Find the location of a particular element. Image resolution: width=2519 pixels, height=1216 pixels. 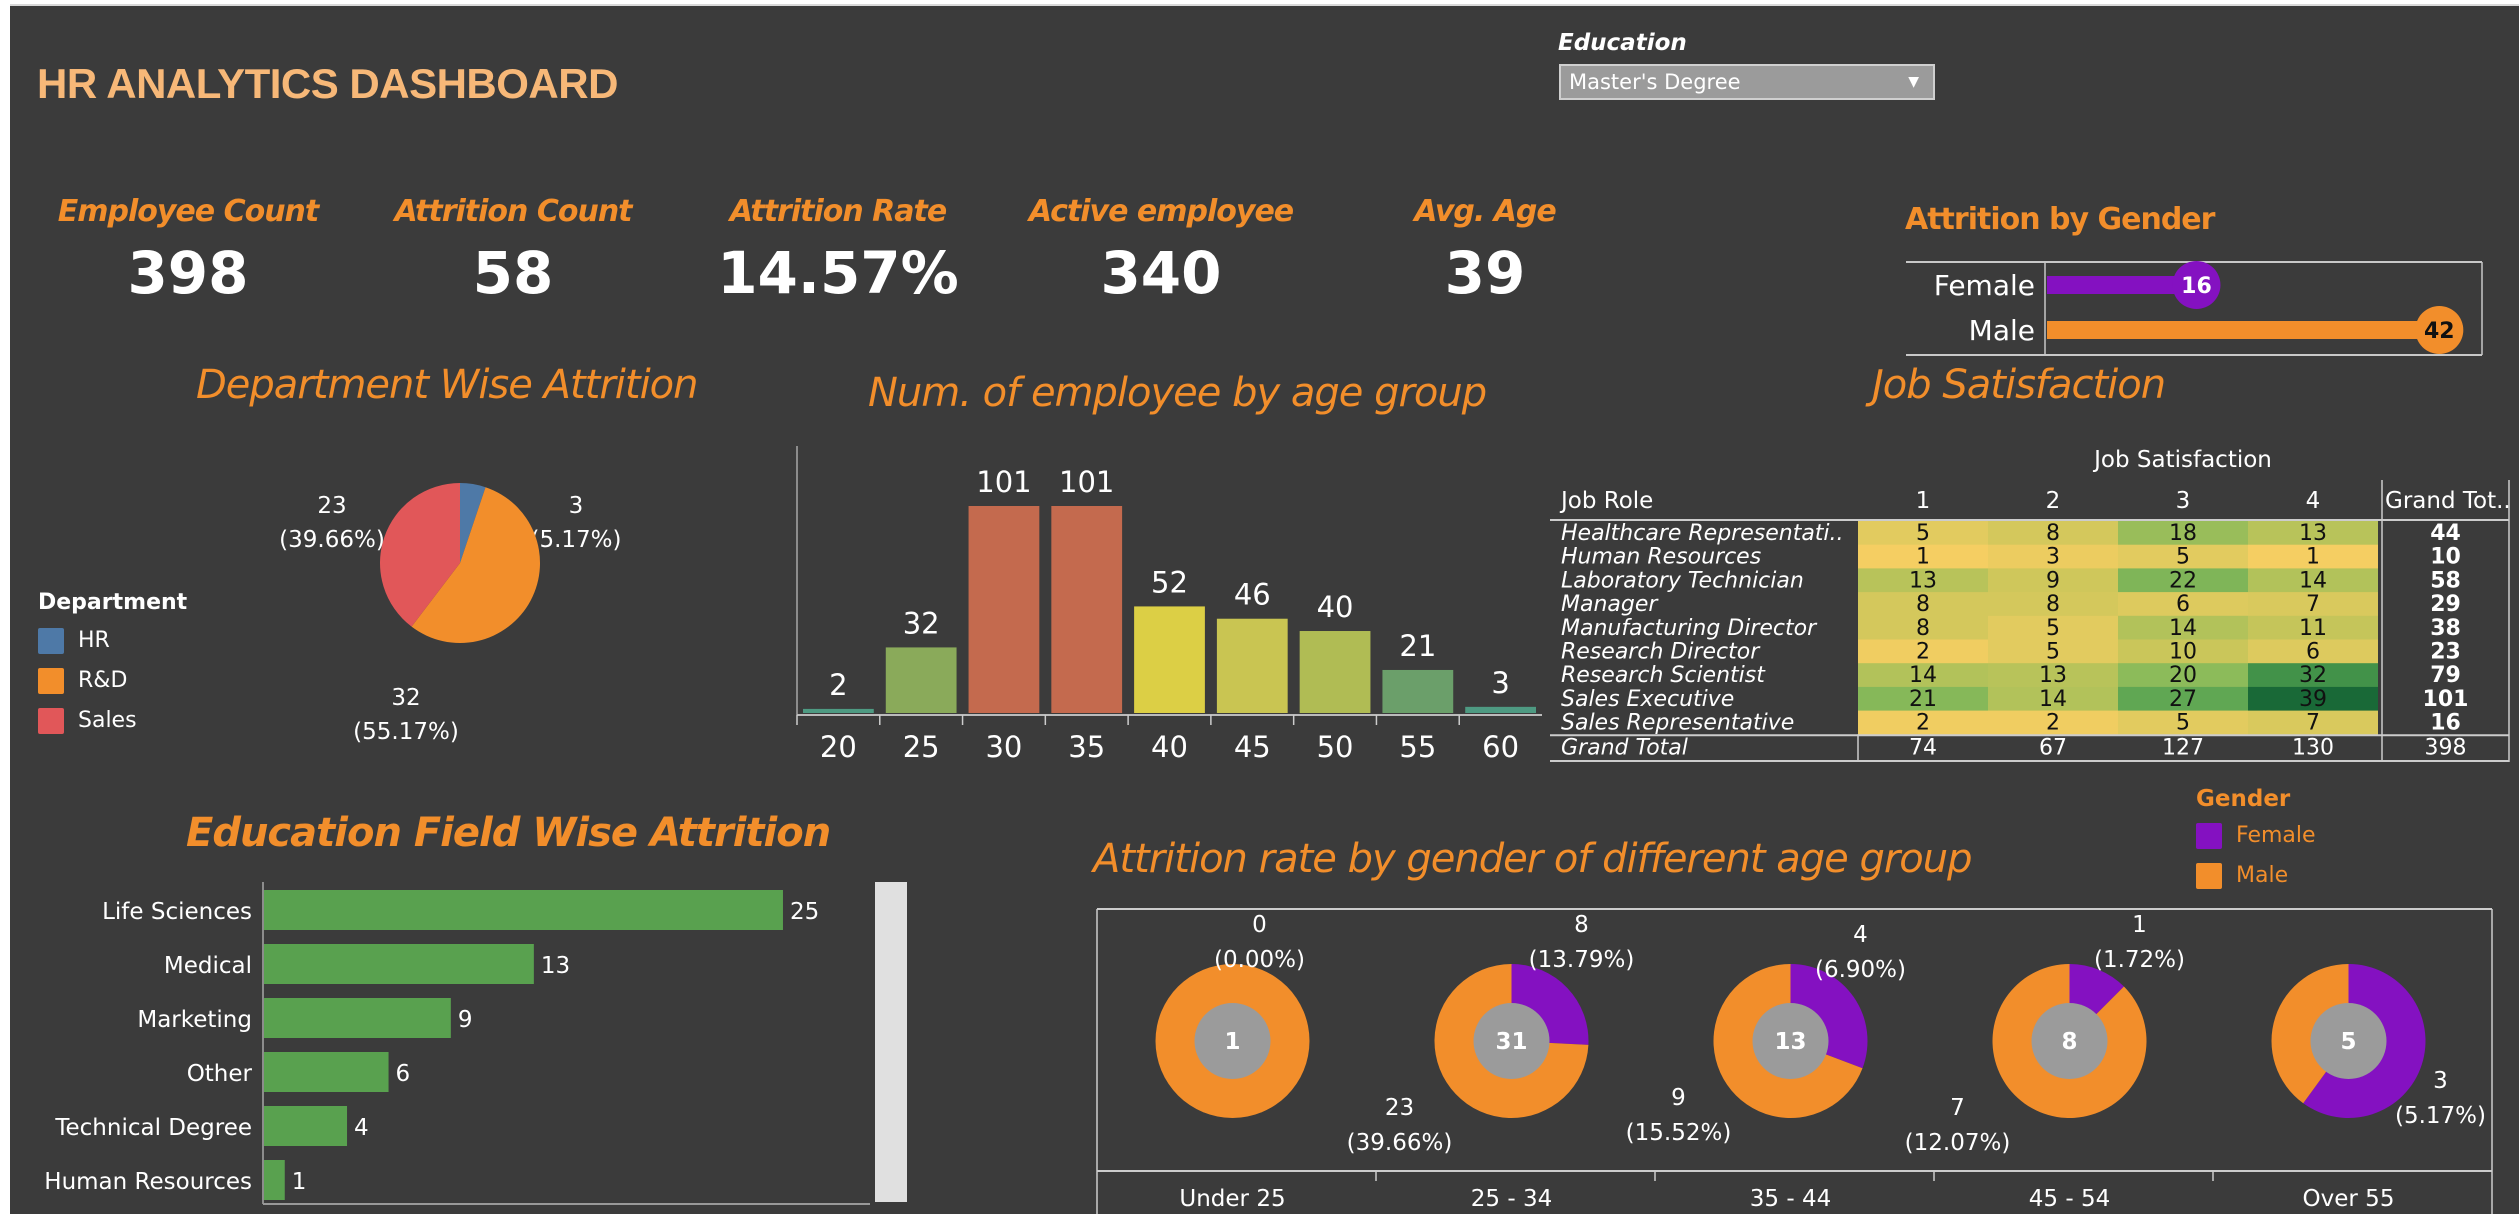

kpi-avg-age: Avg. Age 39 is located at coordinates (1485, 250).